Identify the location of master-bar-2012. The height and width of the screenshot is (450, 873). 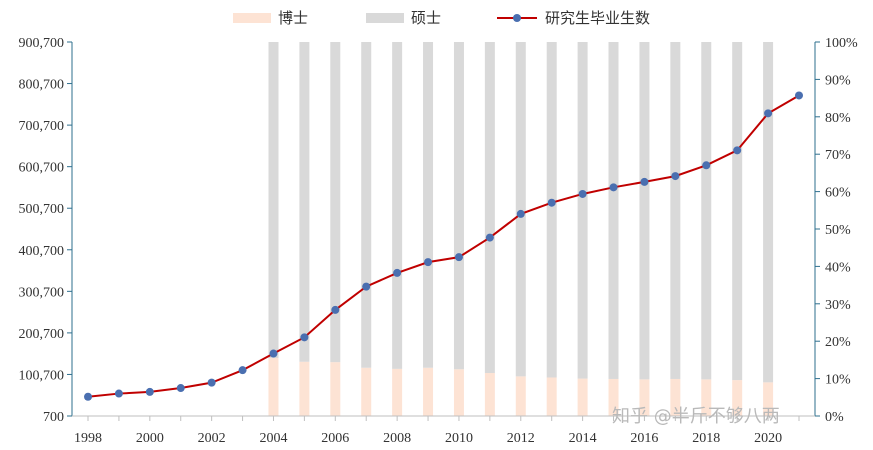
(520, 209).